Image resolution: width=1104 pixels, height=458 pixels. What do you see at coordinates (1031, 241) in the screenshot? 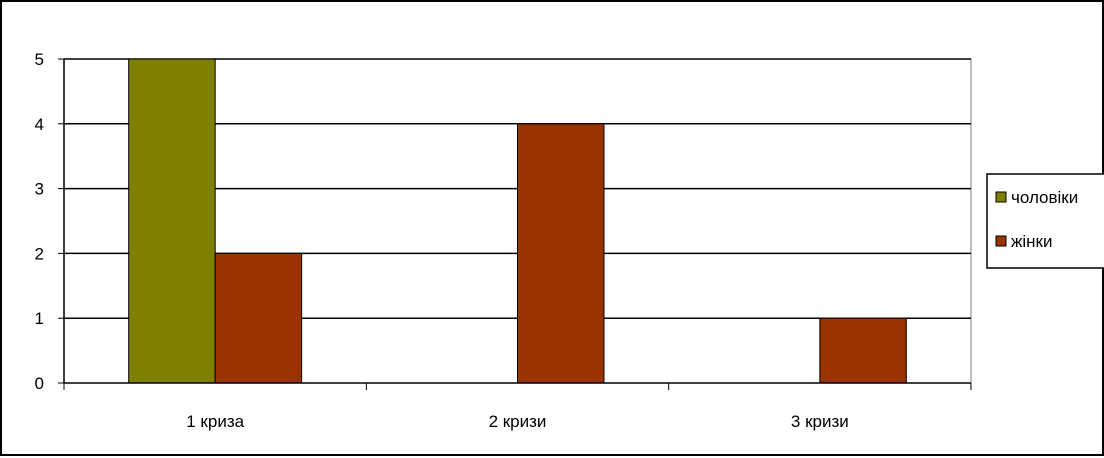
I see `legend-label: жінки` at bounding box center [1031, 241].